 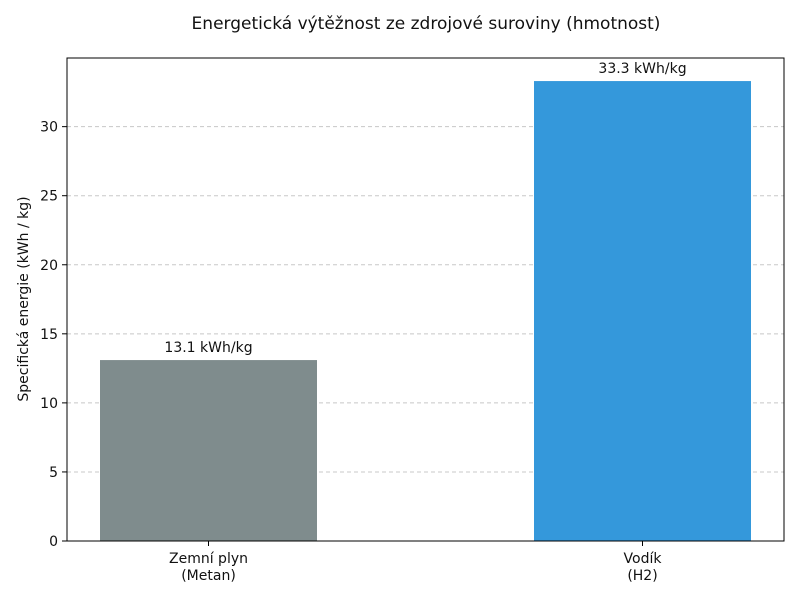 What do you see at coordinates (49, 197) in the screenshot?
I see `y-tick-label-5: 25` at bounding box center [49, 197].